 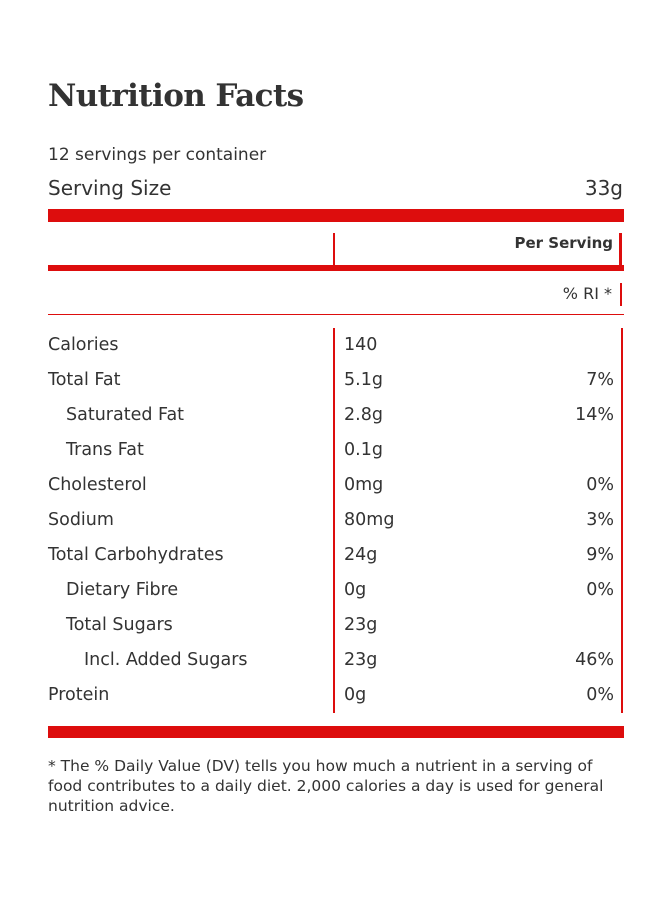 What do you see at coordinates (125, 415) in the screenshot?
I see `nutrient-name: Saturated Fat` at bounding box center [125, 415].